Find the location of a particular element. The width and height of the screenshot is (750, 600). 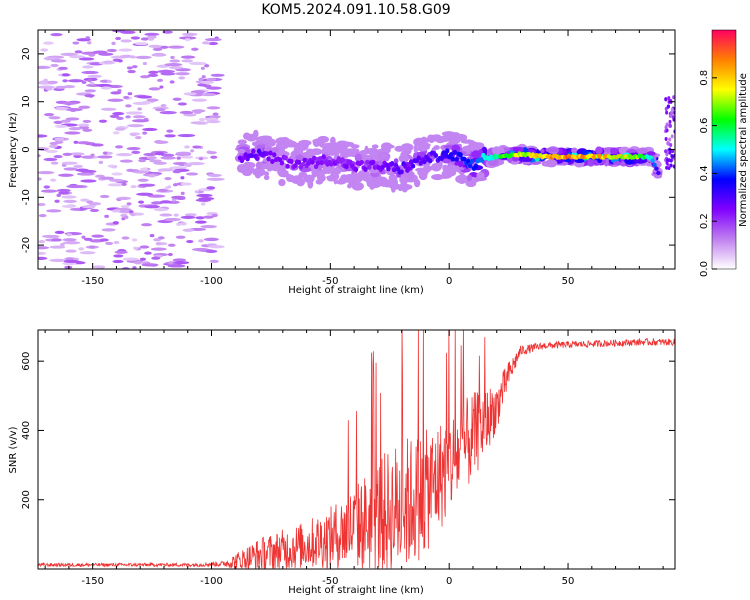

x-tick-label: -150 is located at coordinates (92, 581).